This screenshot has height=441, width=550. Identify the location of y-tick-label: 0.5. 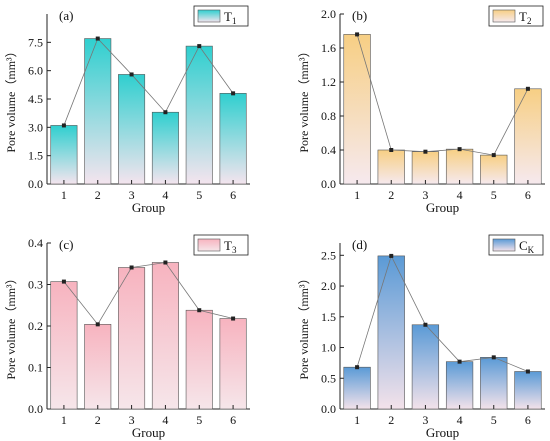
(328, 378).